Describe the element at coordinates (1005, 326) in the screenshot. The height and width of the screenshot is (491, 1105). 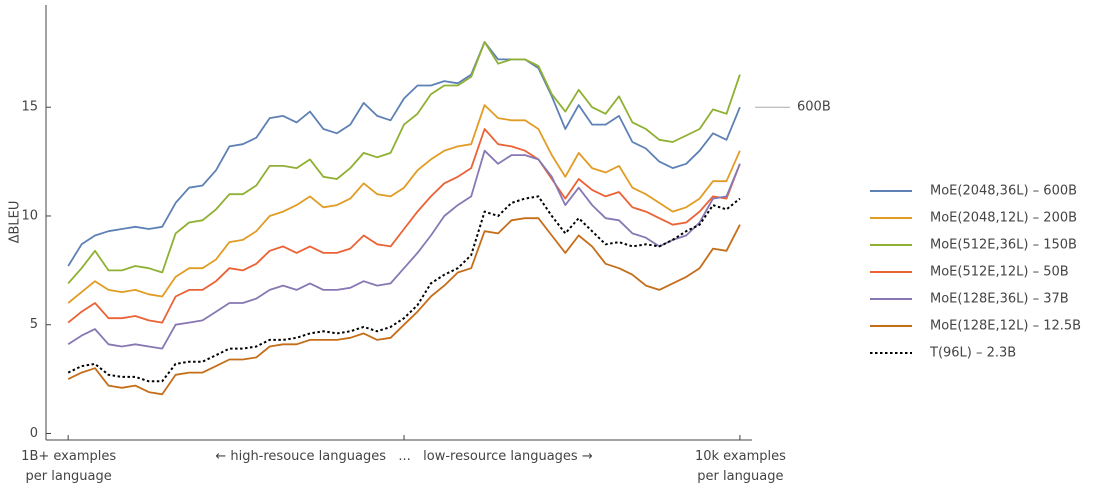
I see `legend-label: MoE(128E,12L) – 12.5B` at that location.